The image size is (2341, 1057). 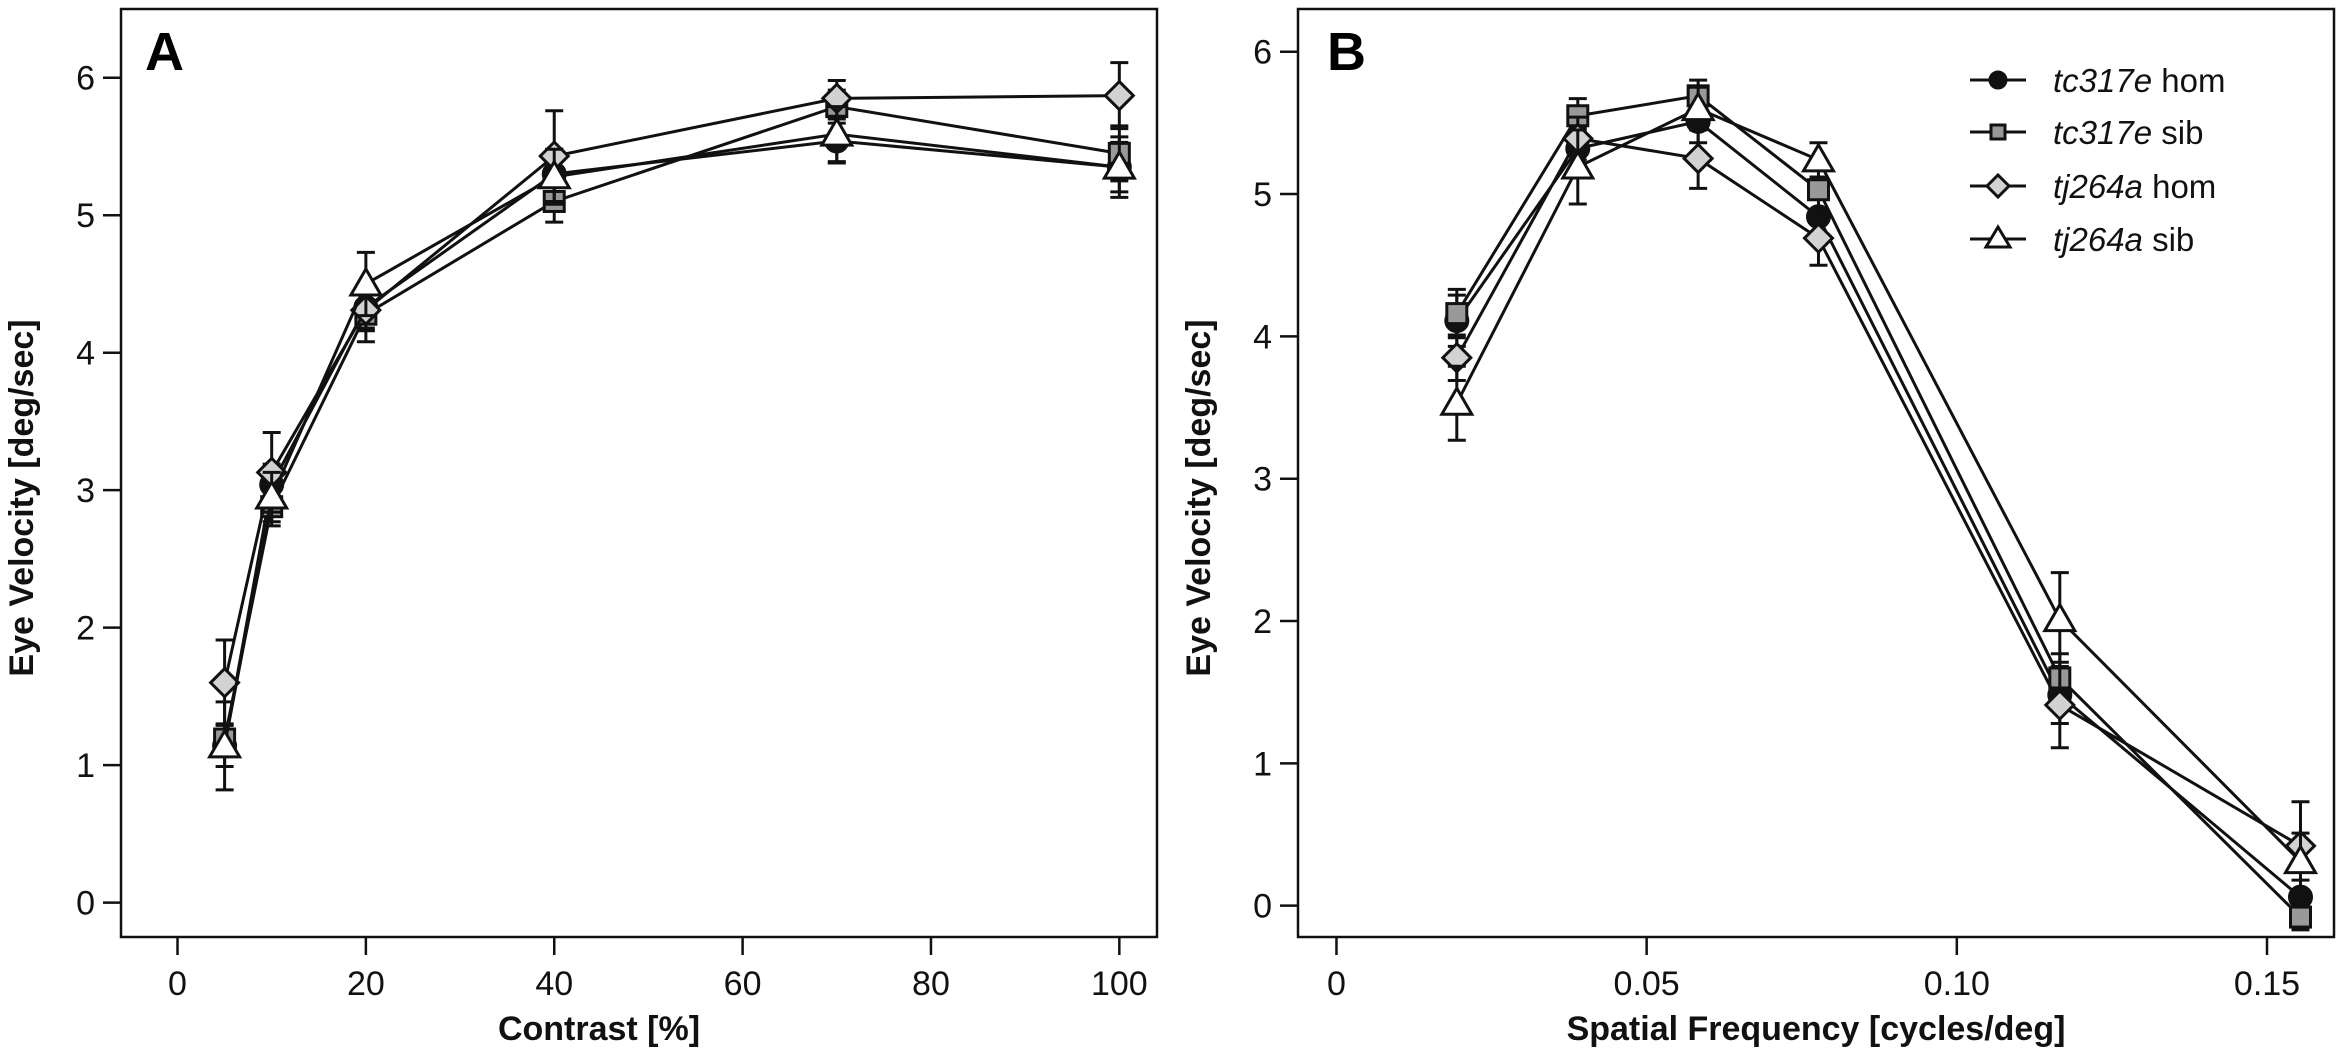 I want to click on panel-a-x-tick-label: 0, so click(x=177, y=984).